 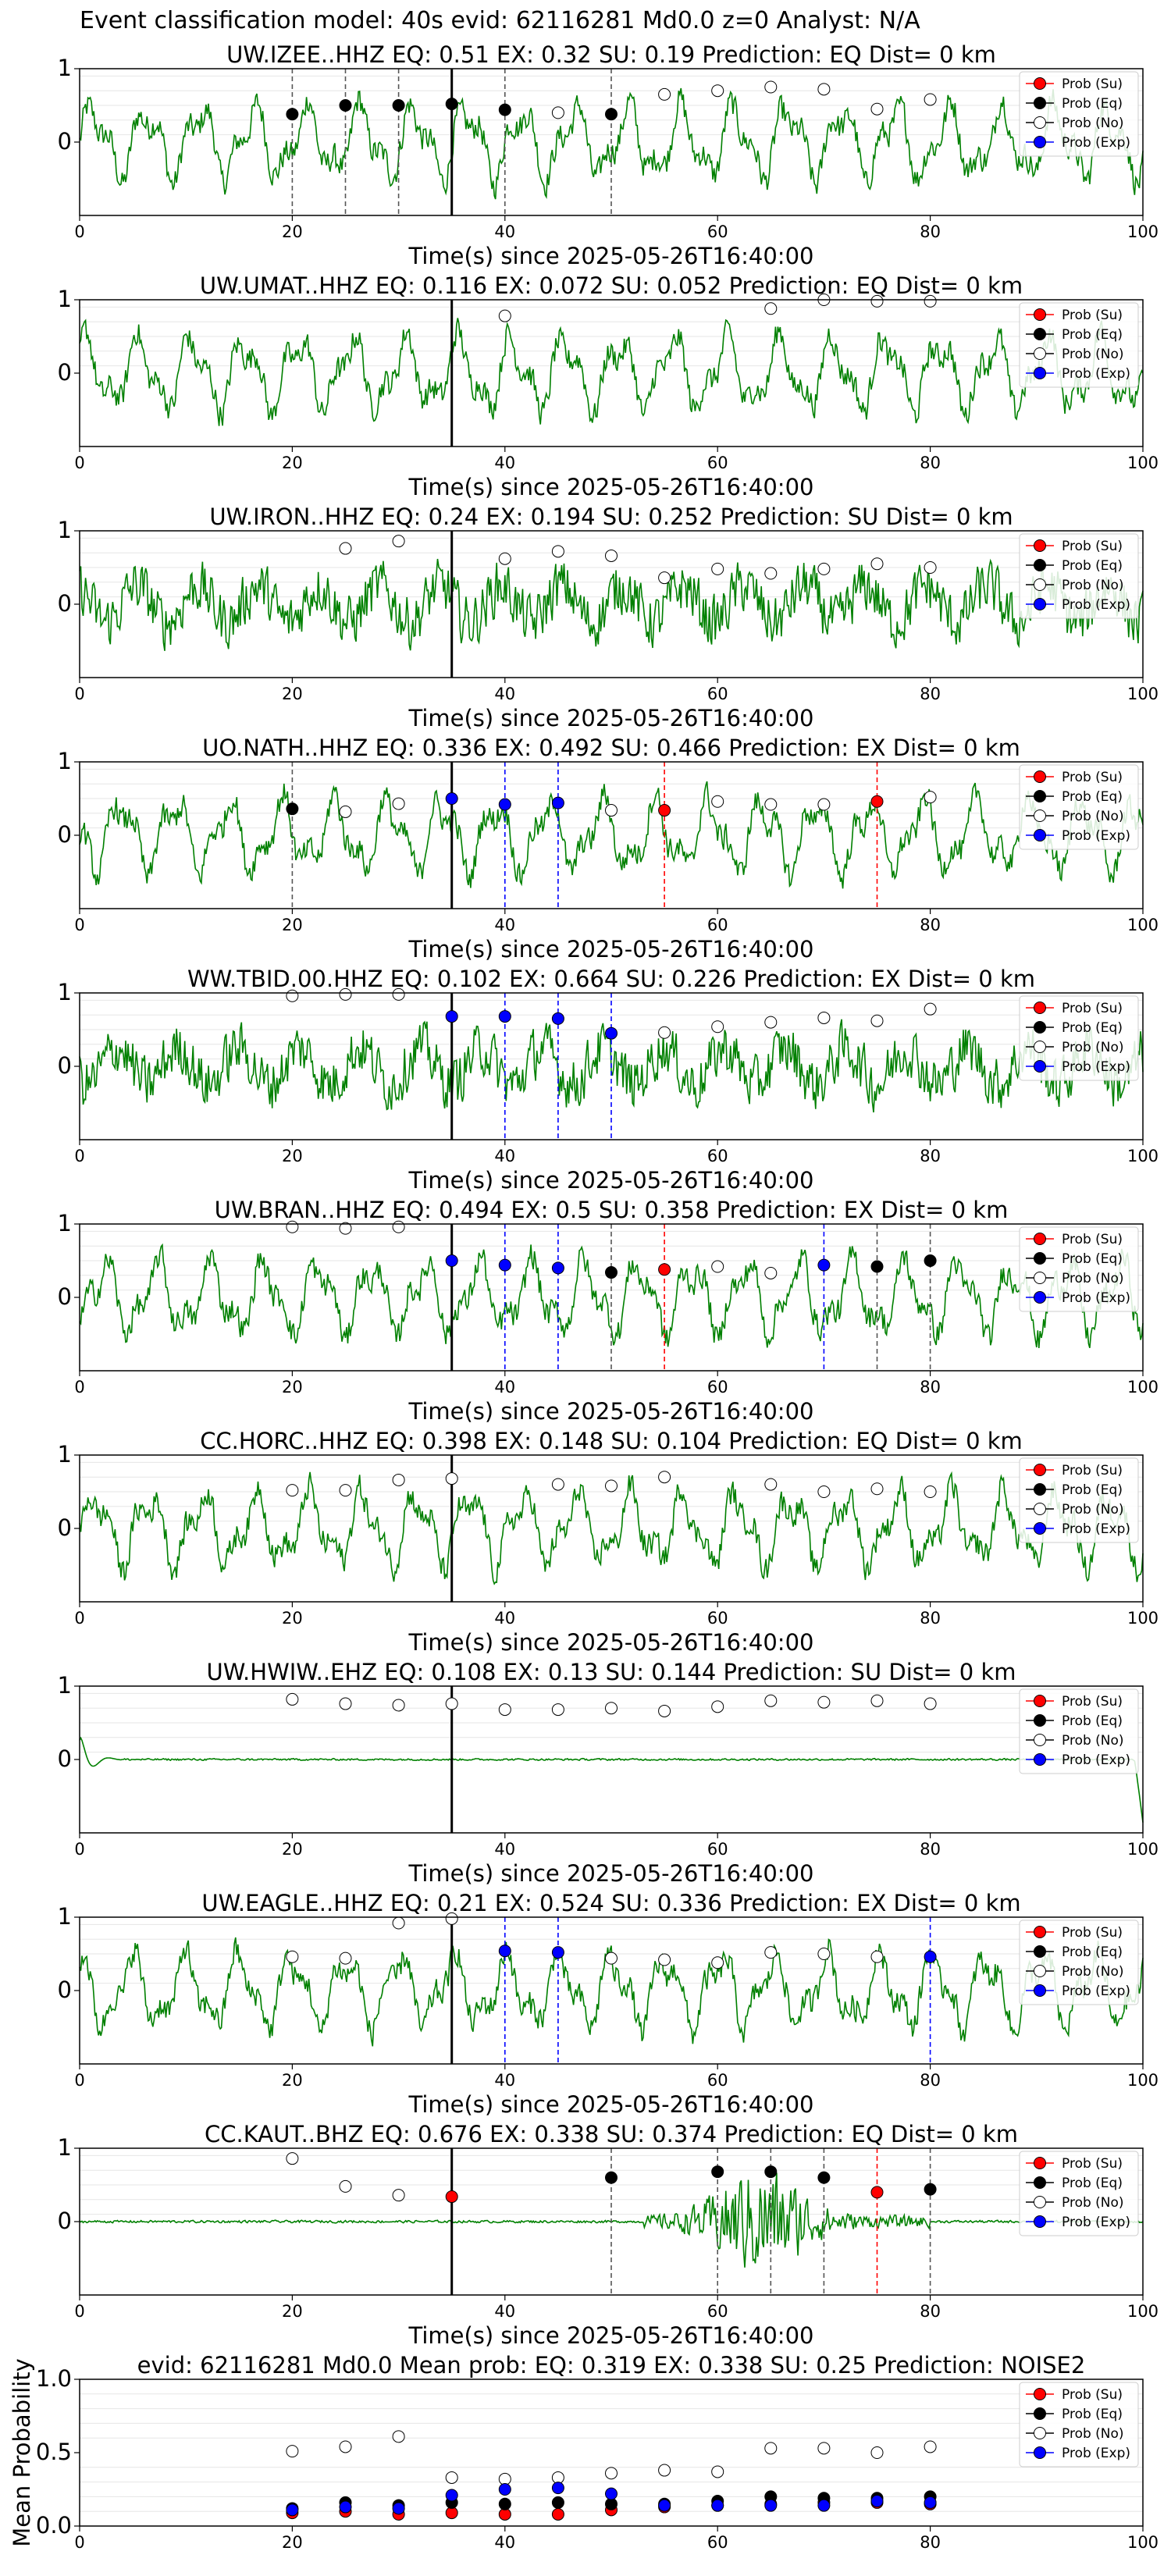 I want to click on panel-10-marker-su, so click(x=877, y=2192).